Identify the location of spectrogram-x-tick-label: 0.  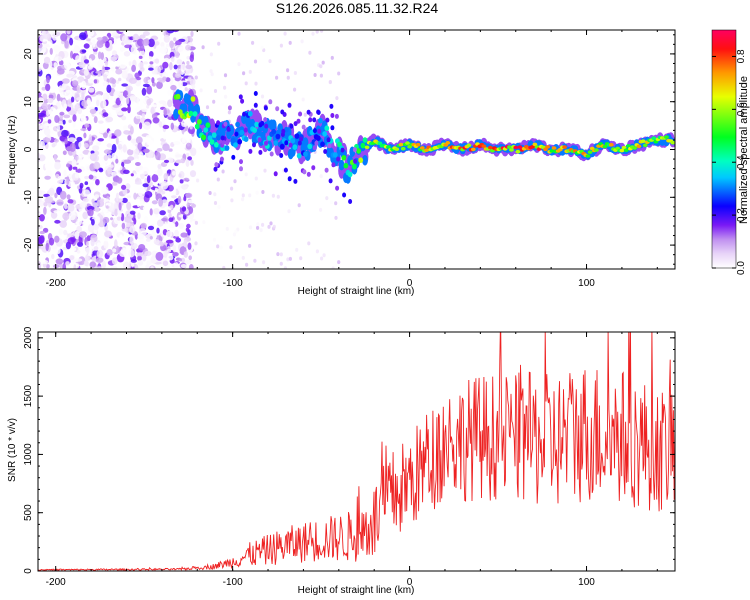
(410, 283).